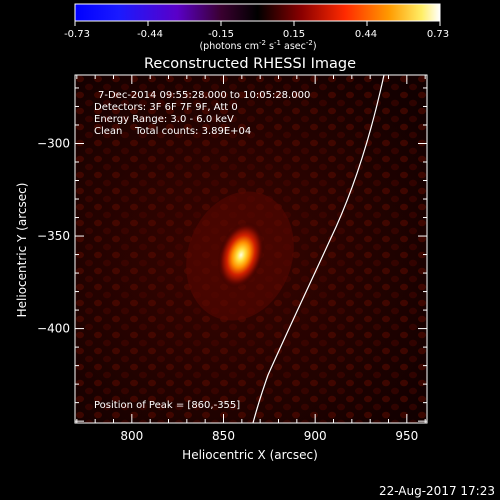 This screenshot has height=500, width=500. I want to click on colorbar-ticks, so click(257, 23).